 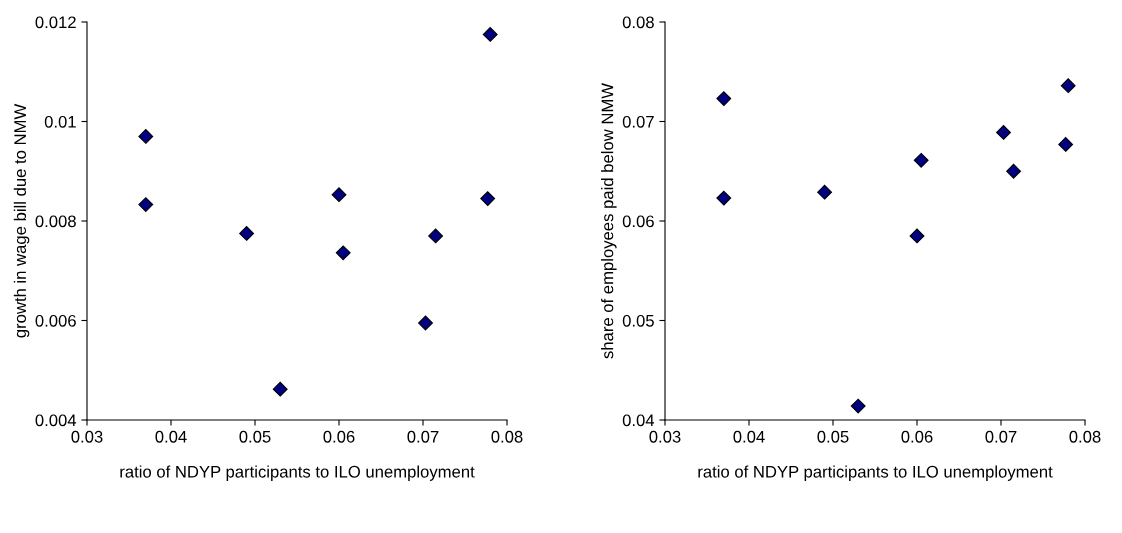 I want to click on y-tick-label: 0.06, so click(x=638, y=221).